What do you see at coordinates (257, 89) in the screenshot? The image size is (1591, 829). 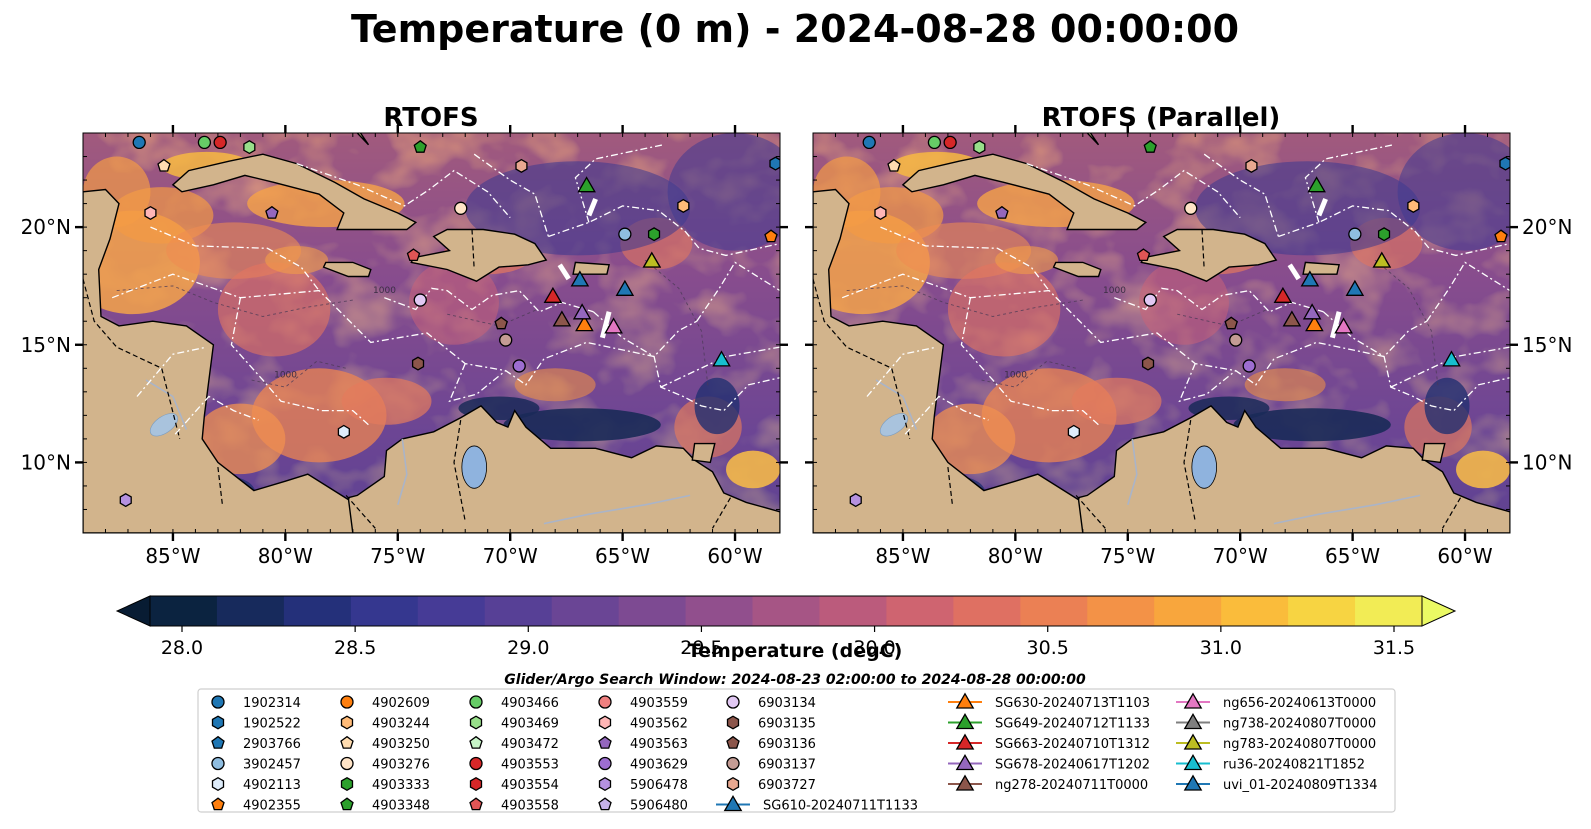 I see `land-florida` at bounding box center [257, 89].